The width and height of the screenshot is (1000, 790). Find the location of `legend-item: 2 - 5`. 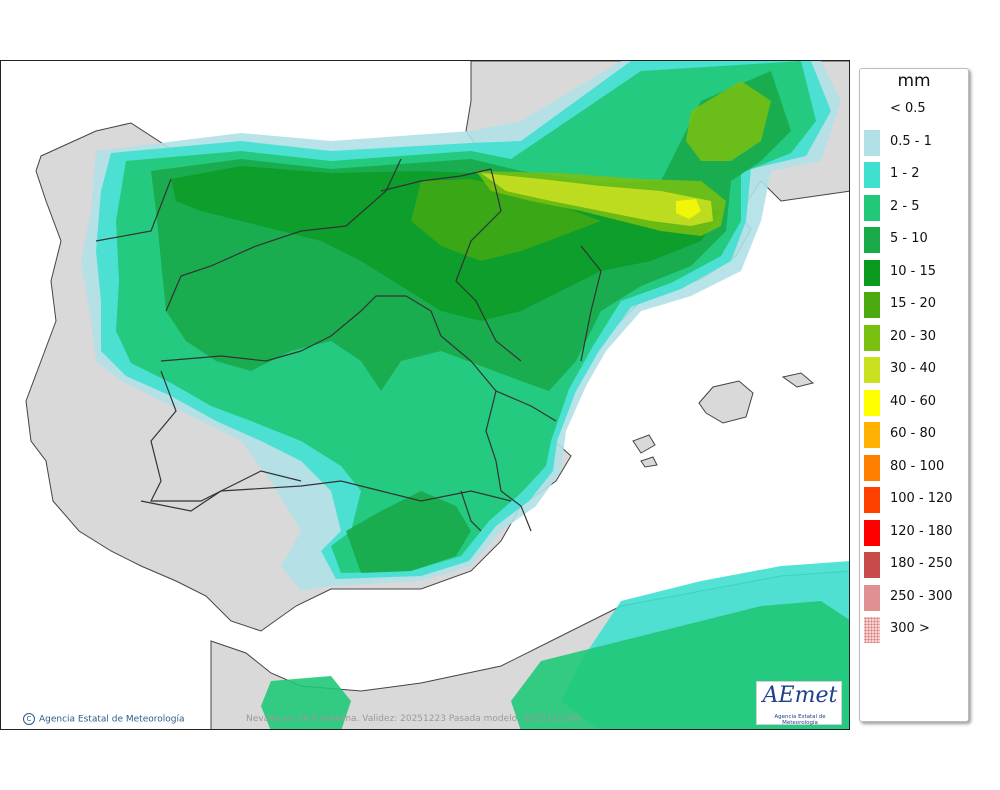

legend-item: 2 - 5 is located at coordinates (914, 207).